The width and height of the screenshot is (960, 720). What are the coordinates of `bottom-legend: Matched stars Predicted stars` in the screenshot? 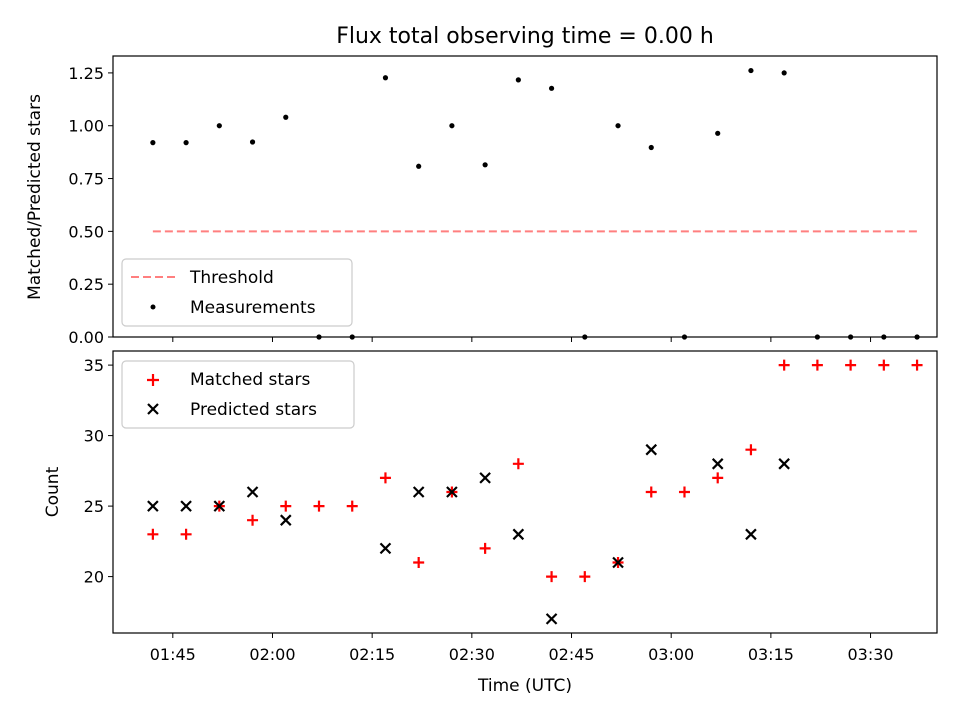 It's located at (238, 394).